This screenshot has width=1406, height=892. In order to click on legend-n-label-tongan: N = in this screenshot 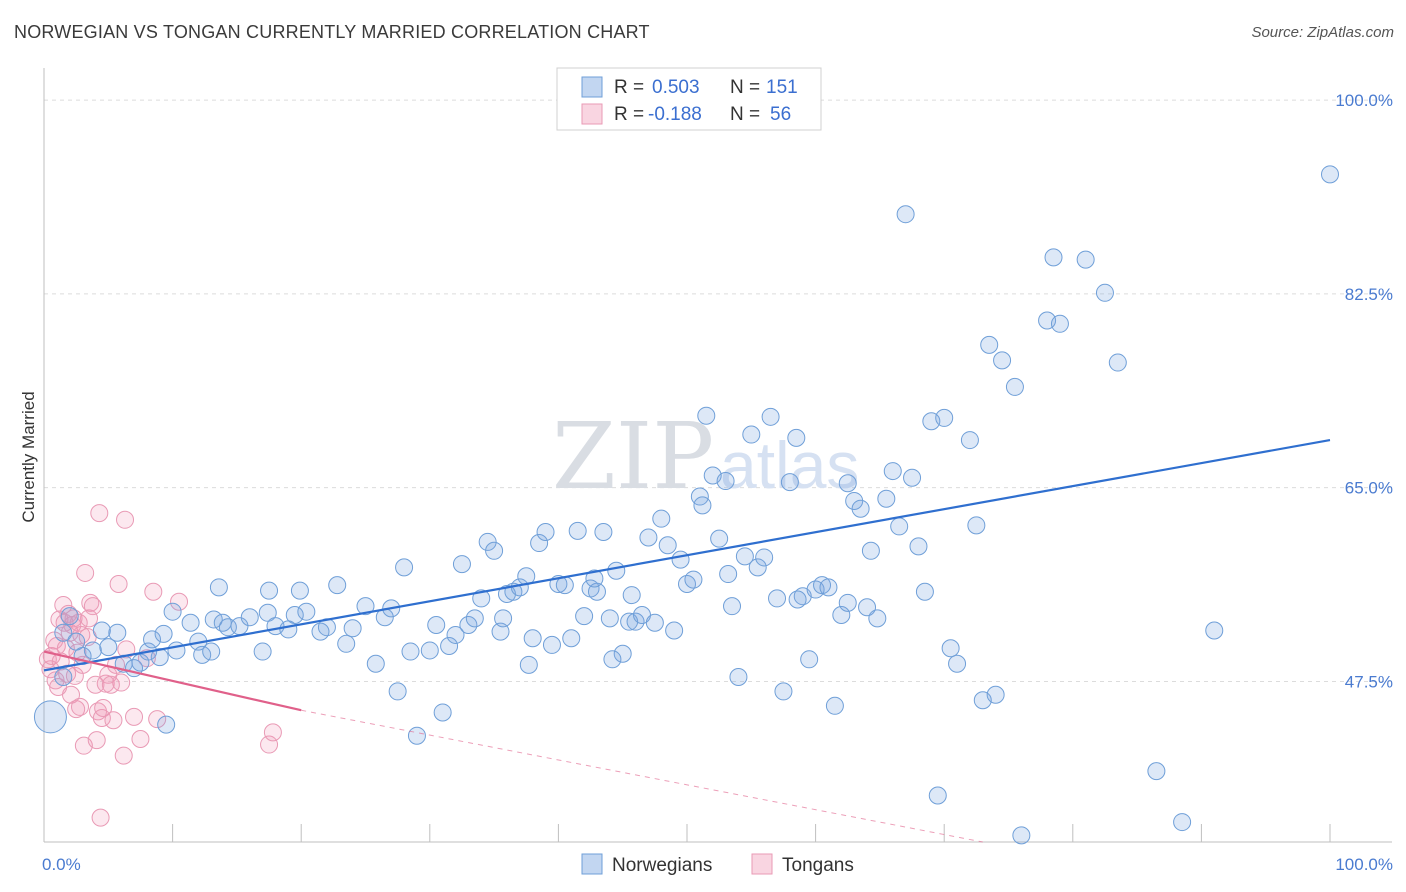, I will do `click(745, 114)`.